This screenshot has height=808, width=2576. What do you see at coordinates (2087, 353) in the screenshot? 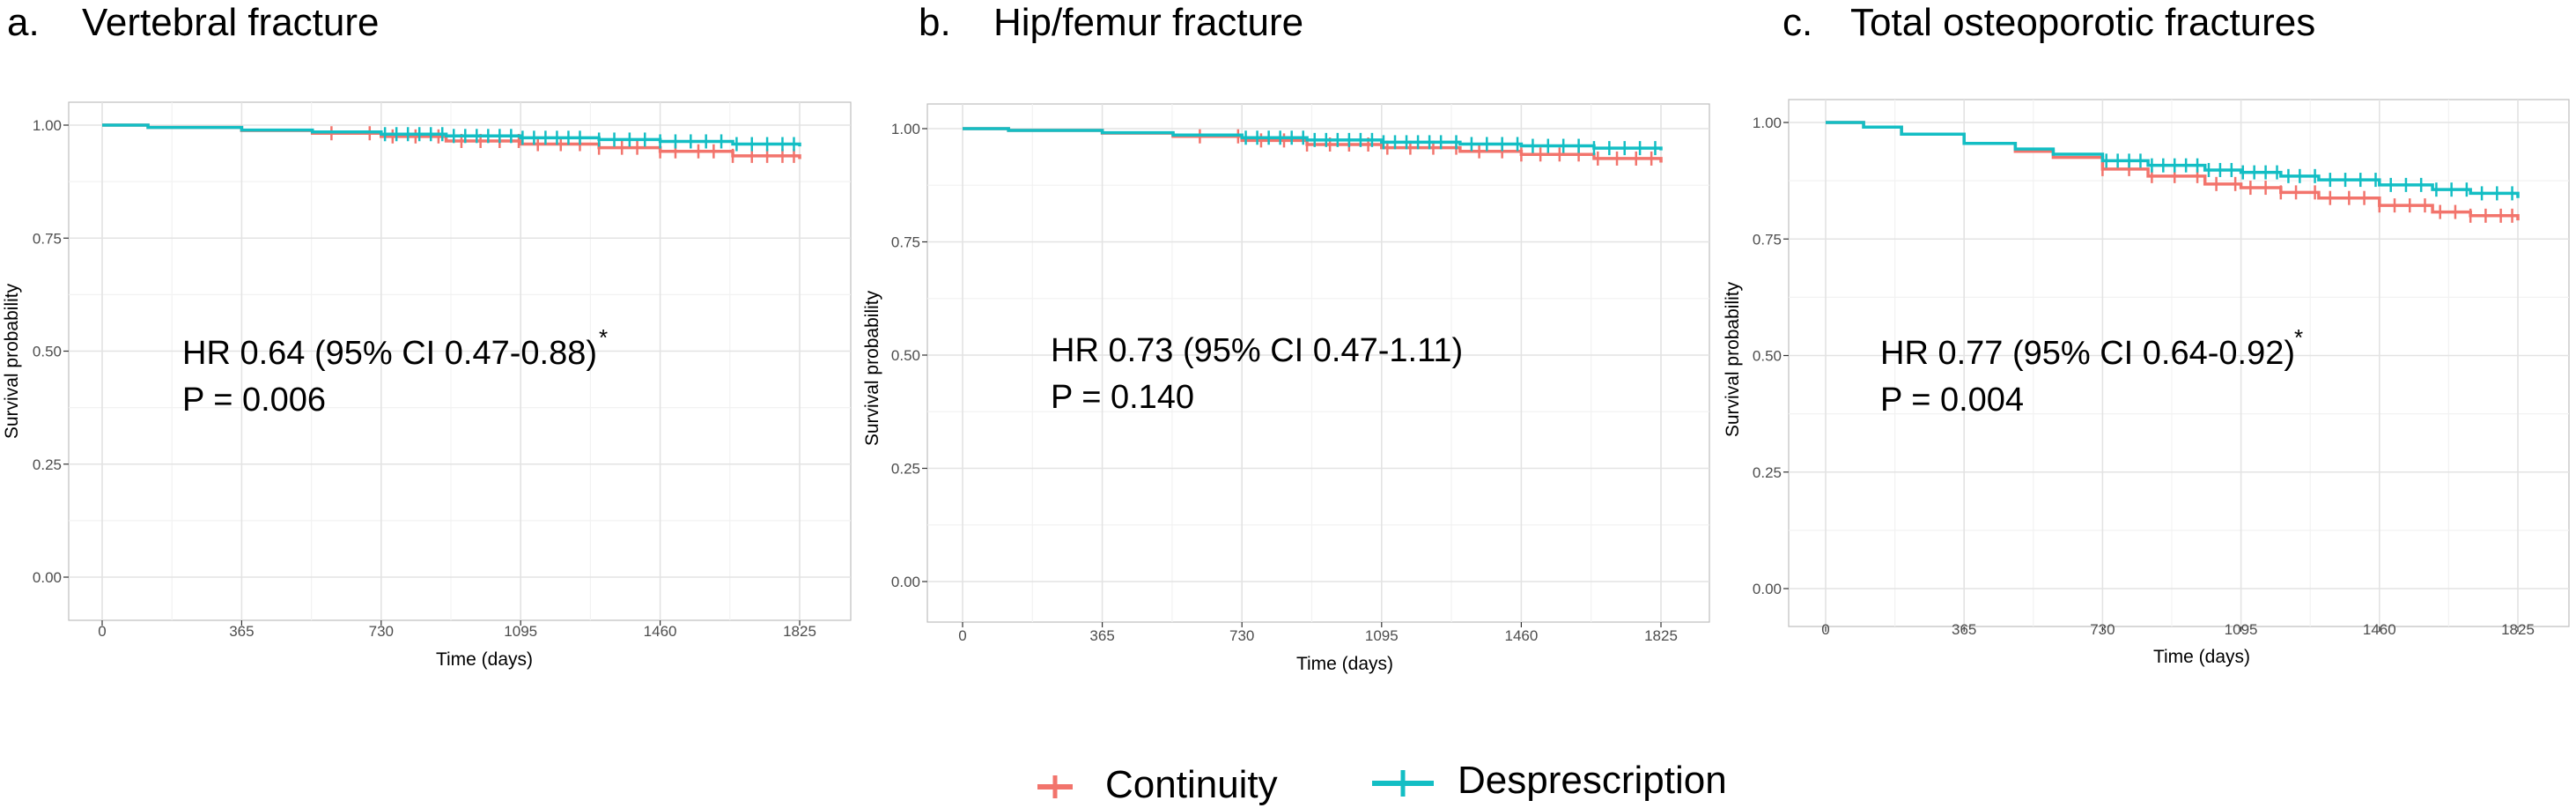
I see `panel-c-hr-text: HR 0.77 (95% CI 0.64-0.92)` at bounding box center [2087, 353].